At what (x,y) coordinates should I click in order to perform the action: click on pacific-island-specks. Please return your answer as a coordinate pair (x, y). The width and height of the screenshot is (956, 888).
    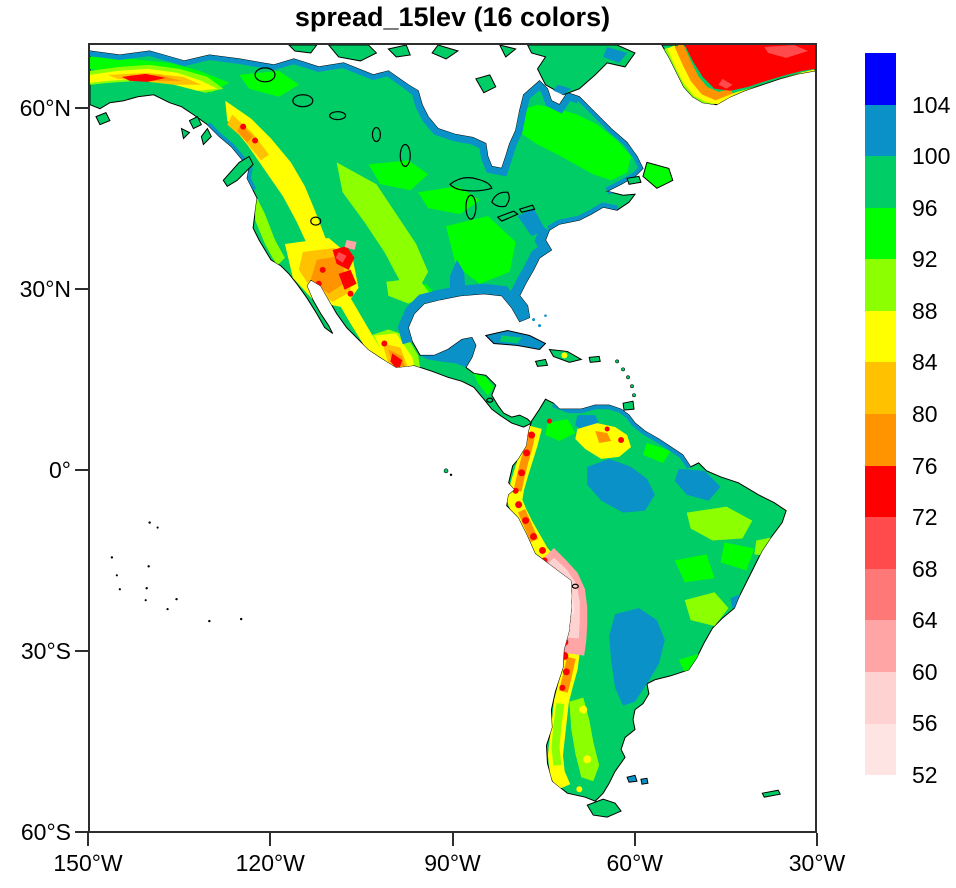
    Looking at the image, I should click on (176, 572).